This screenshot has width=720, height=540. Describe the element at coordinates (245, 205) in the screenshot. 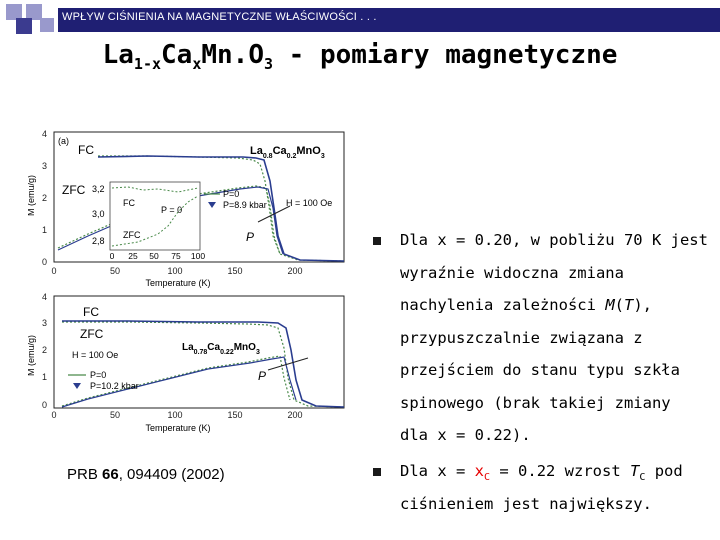

I see `legend-item-p89: P=8.9 kbar` at that location.